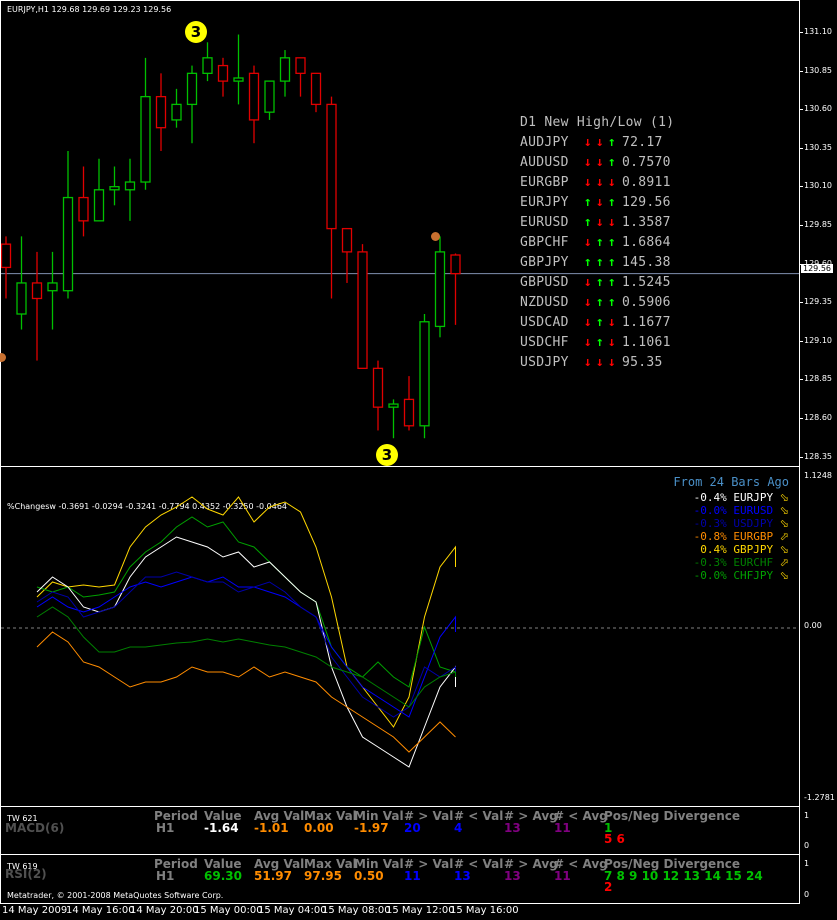 Image resolution: width=837 pixels, height=920 pixels. Describe the element at coordinates (818, 340) in the screenshot. I see `price-axis-label: 129.10` at that location.